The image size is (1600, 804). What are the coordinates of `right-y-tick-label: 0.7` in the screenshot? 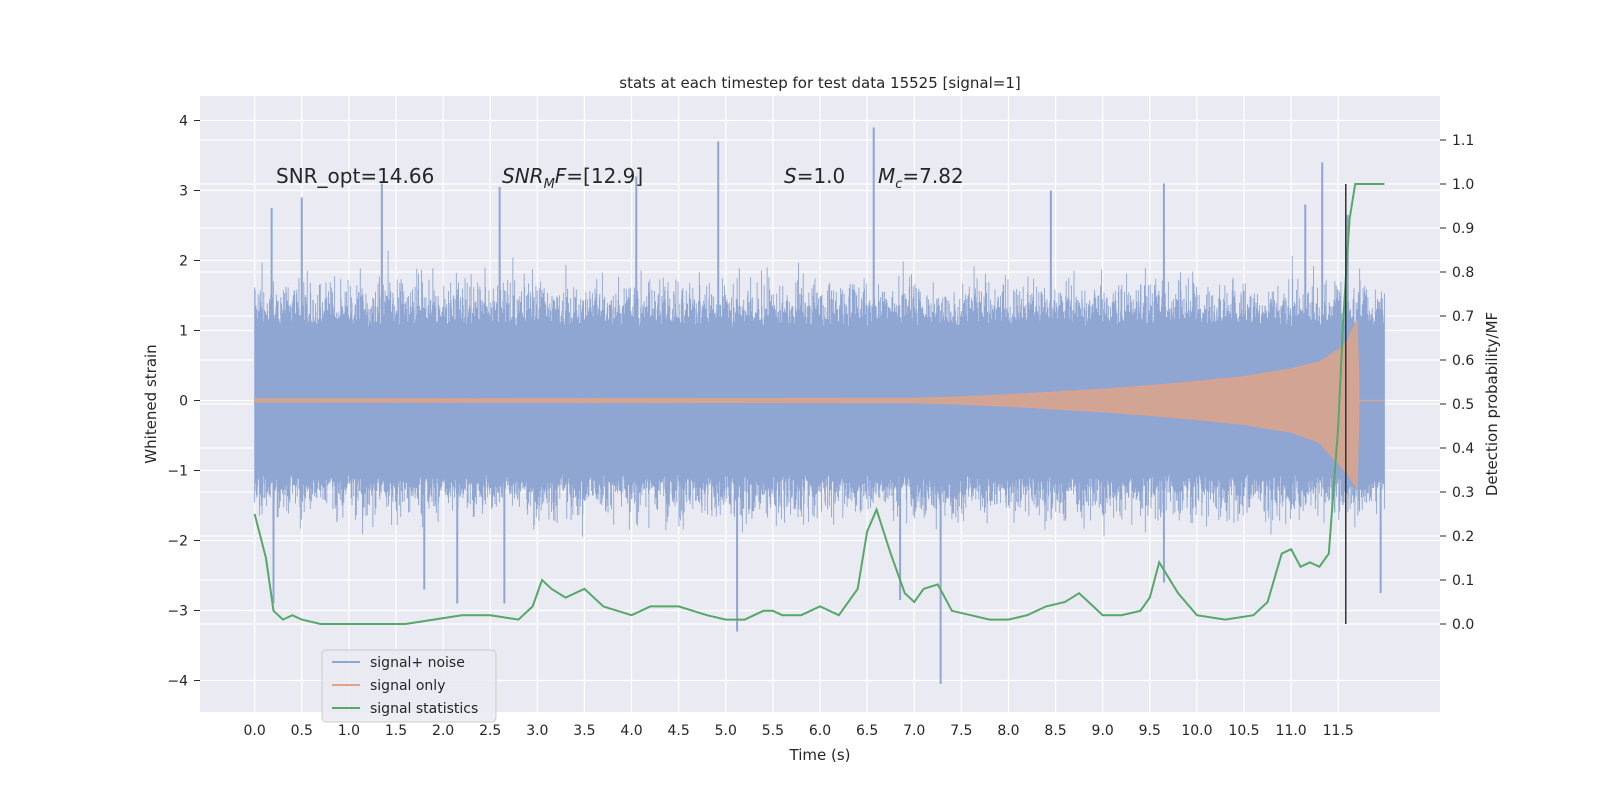 It's located at (1463, 317).